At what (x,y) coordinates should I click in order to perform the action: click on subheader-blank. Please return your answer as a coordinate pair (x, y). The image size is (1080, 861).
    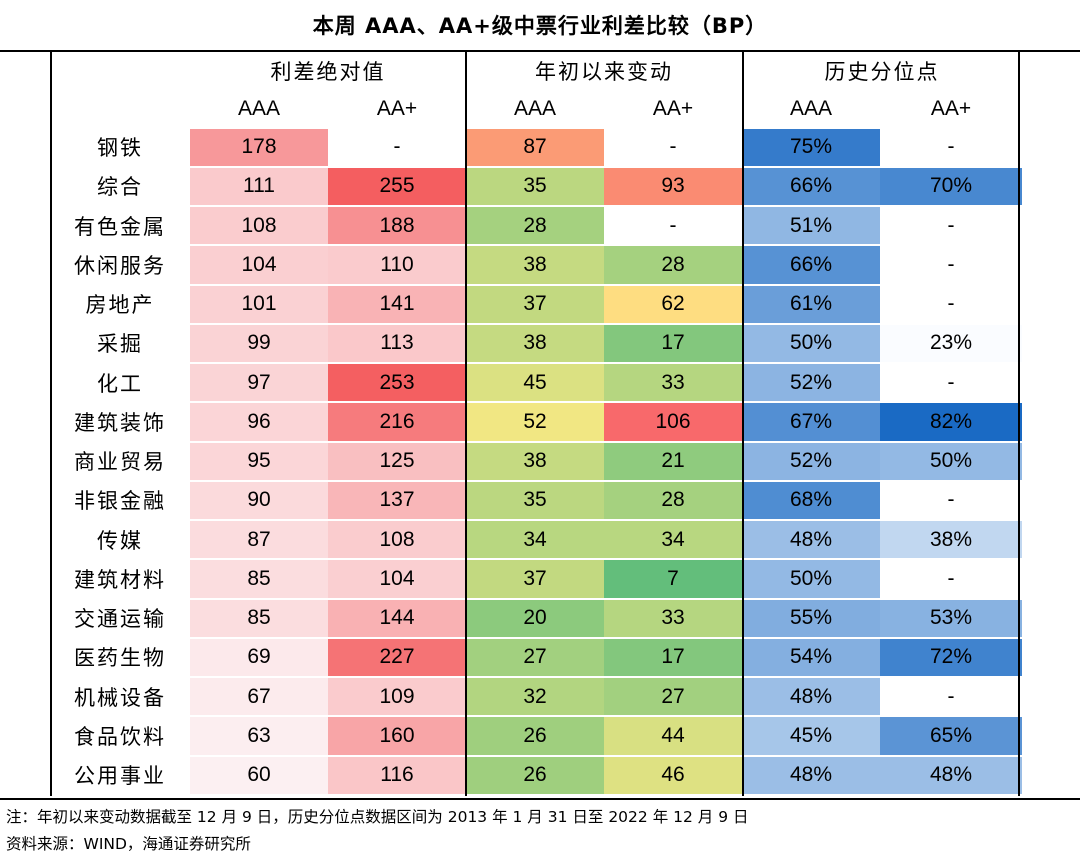
    Looking at the image, I should click on (120, 109).